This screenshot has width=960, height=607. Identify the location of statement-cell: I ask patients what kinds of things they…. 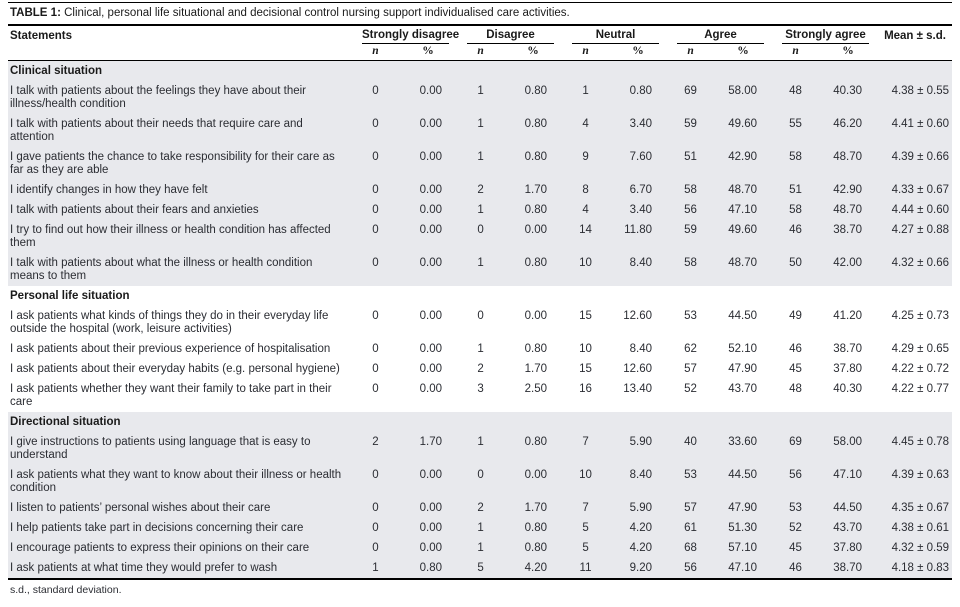
(169, 322).